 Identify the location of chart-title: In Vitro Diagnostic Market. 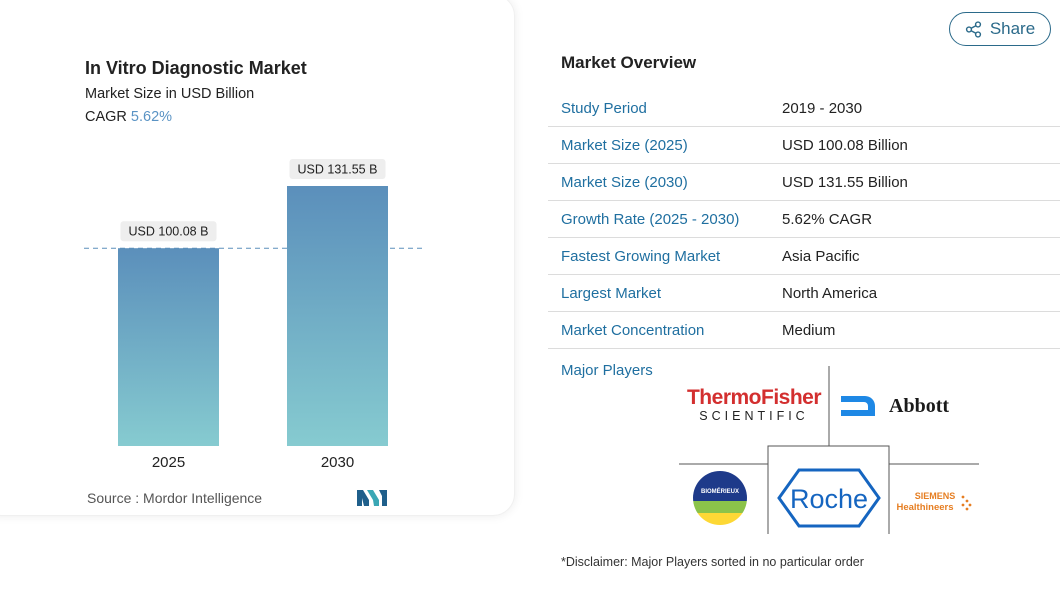
(196, 68).